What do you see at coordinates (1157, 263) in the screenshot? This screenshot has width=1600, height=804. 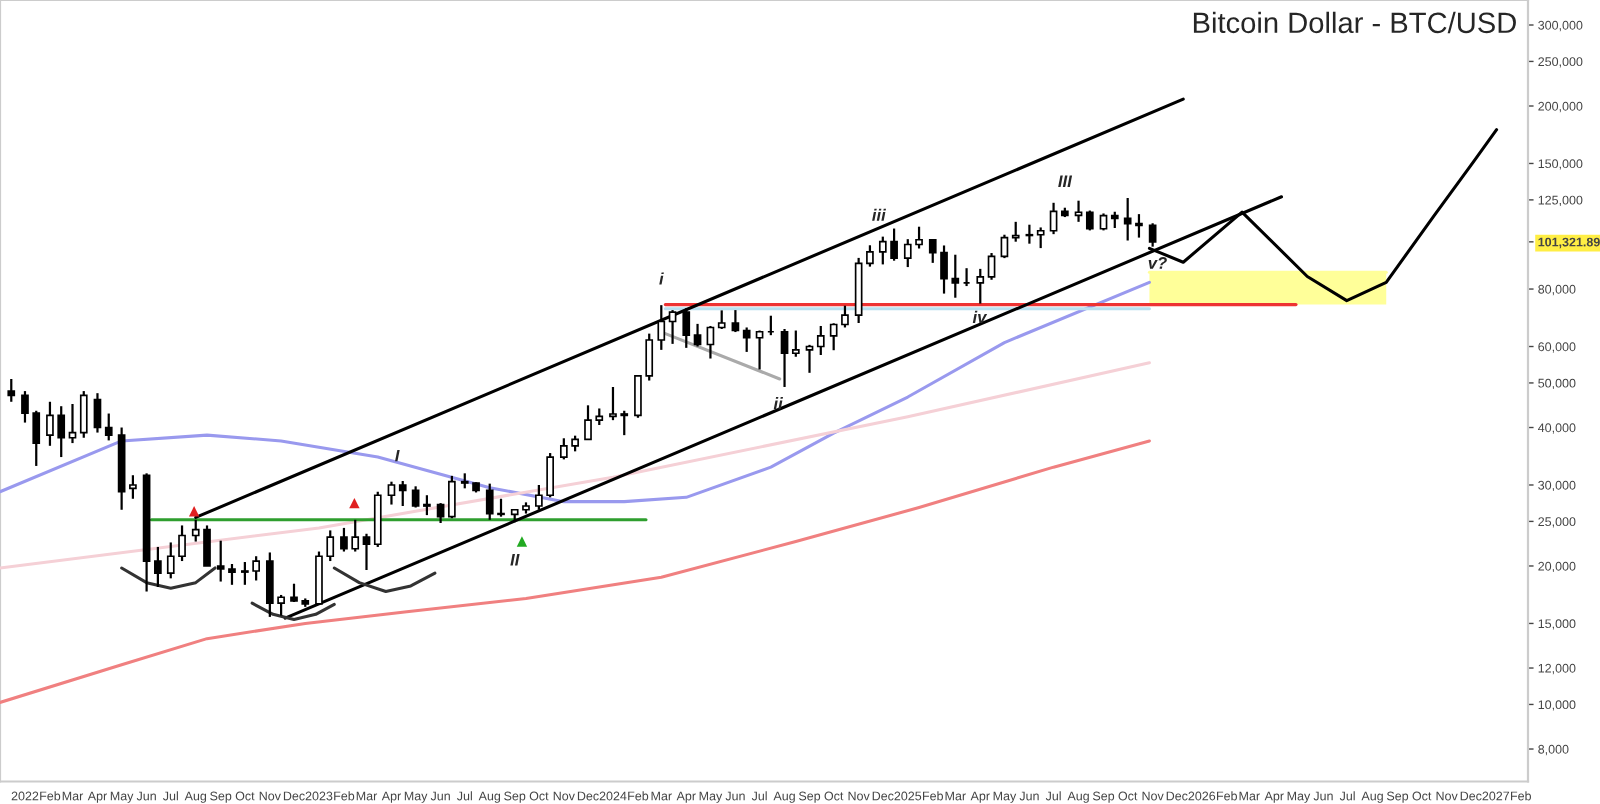 I see `annotation: v?` at bounding box center [1157, 263].